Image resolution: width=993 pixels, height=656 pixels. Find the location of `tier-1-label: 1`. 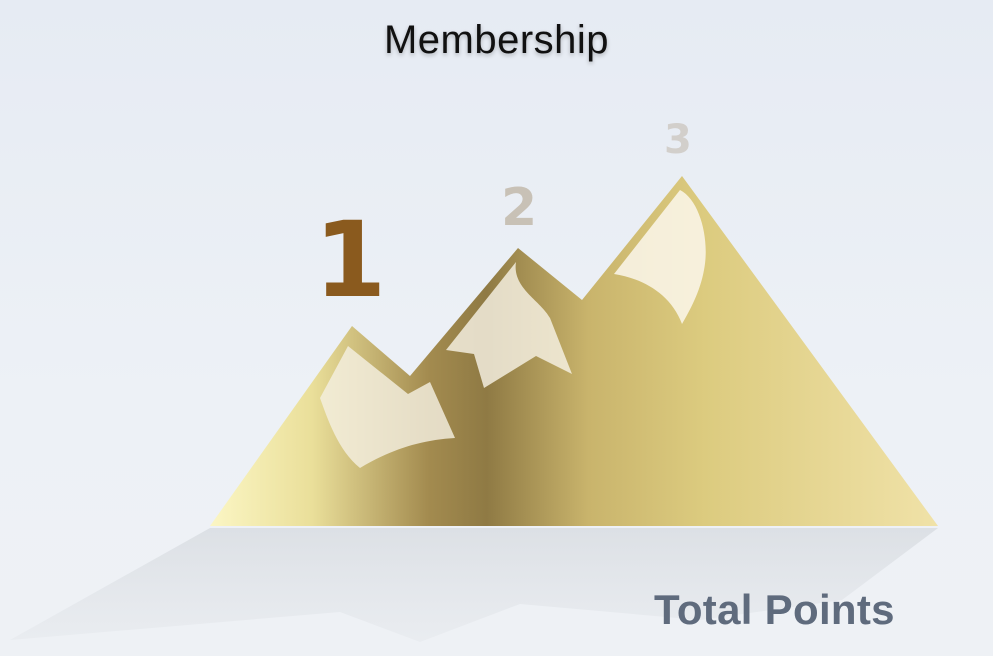

tier-1-label: 1 is located at coordinates (350, 260).